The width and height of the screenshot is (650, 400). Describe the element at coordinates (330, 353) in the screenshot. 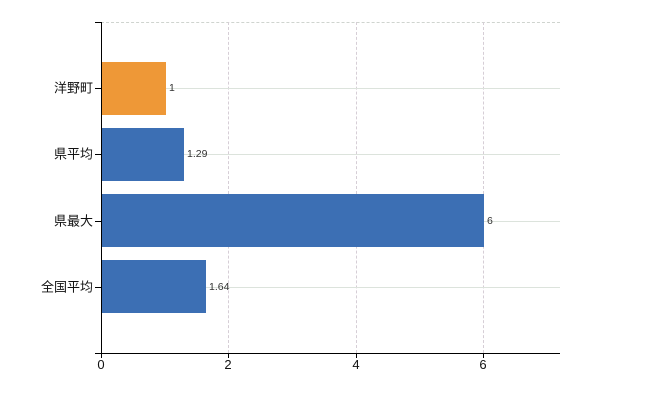

I see `x-axis-line` at that location.